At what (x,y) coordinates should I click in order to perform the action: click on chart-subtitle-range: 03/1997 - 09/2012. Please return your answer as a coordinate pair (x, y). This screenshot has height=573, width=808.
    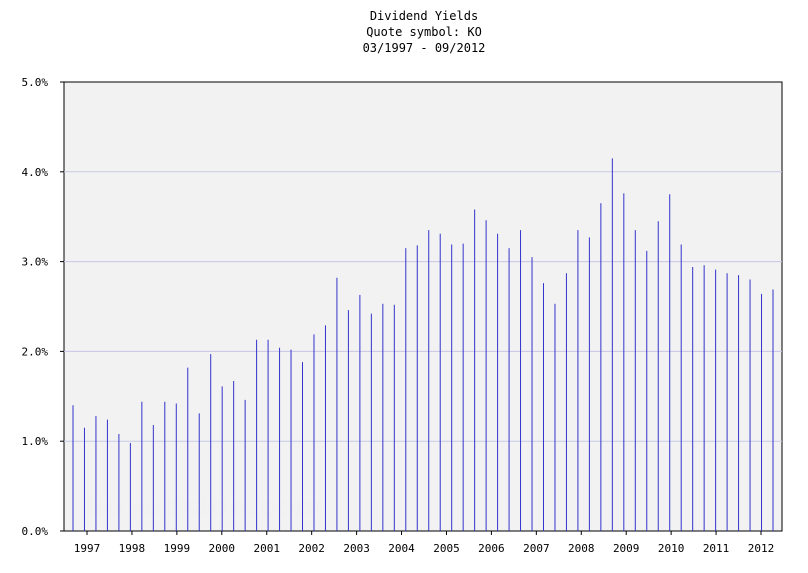
    Looking at the image, I should click on (424, 48).